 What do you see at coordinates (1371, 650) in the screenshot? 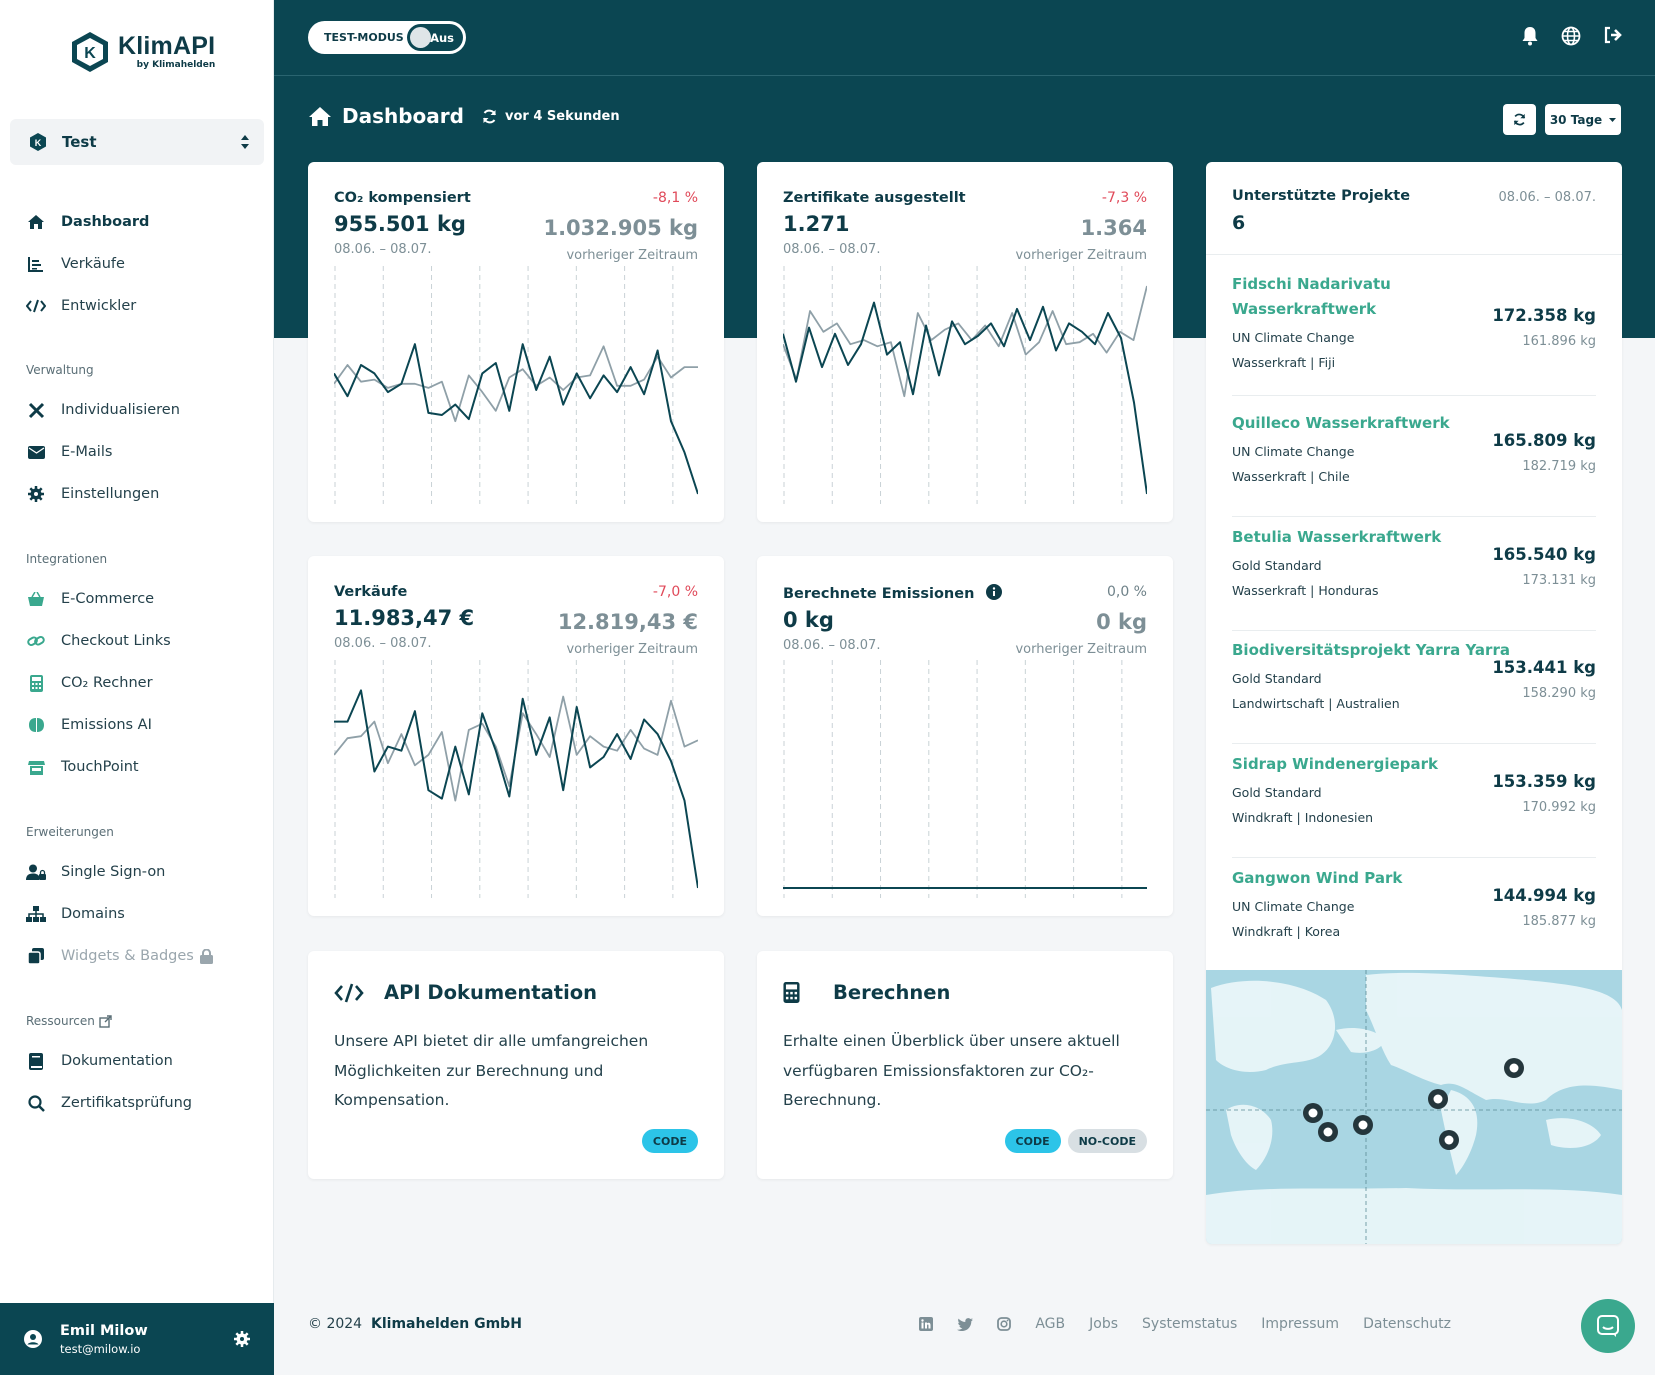
I see `project-name: Biodiversitätsprojekt Yarra Yarra` at bounding box center [1371, 650].